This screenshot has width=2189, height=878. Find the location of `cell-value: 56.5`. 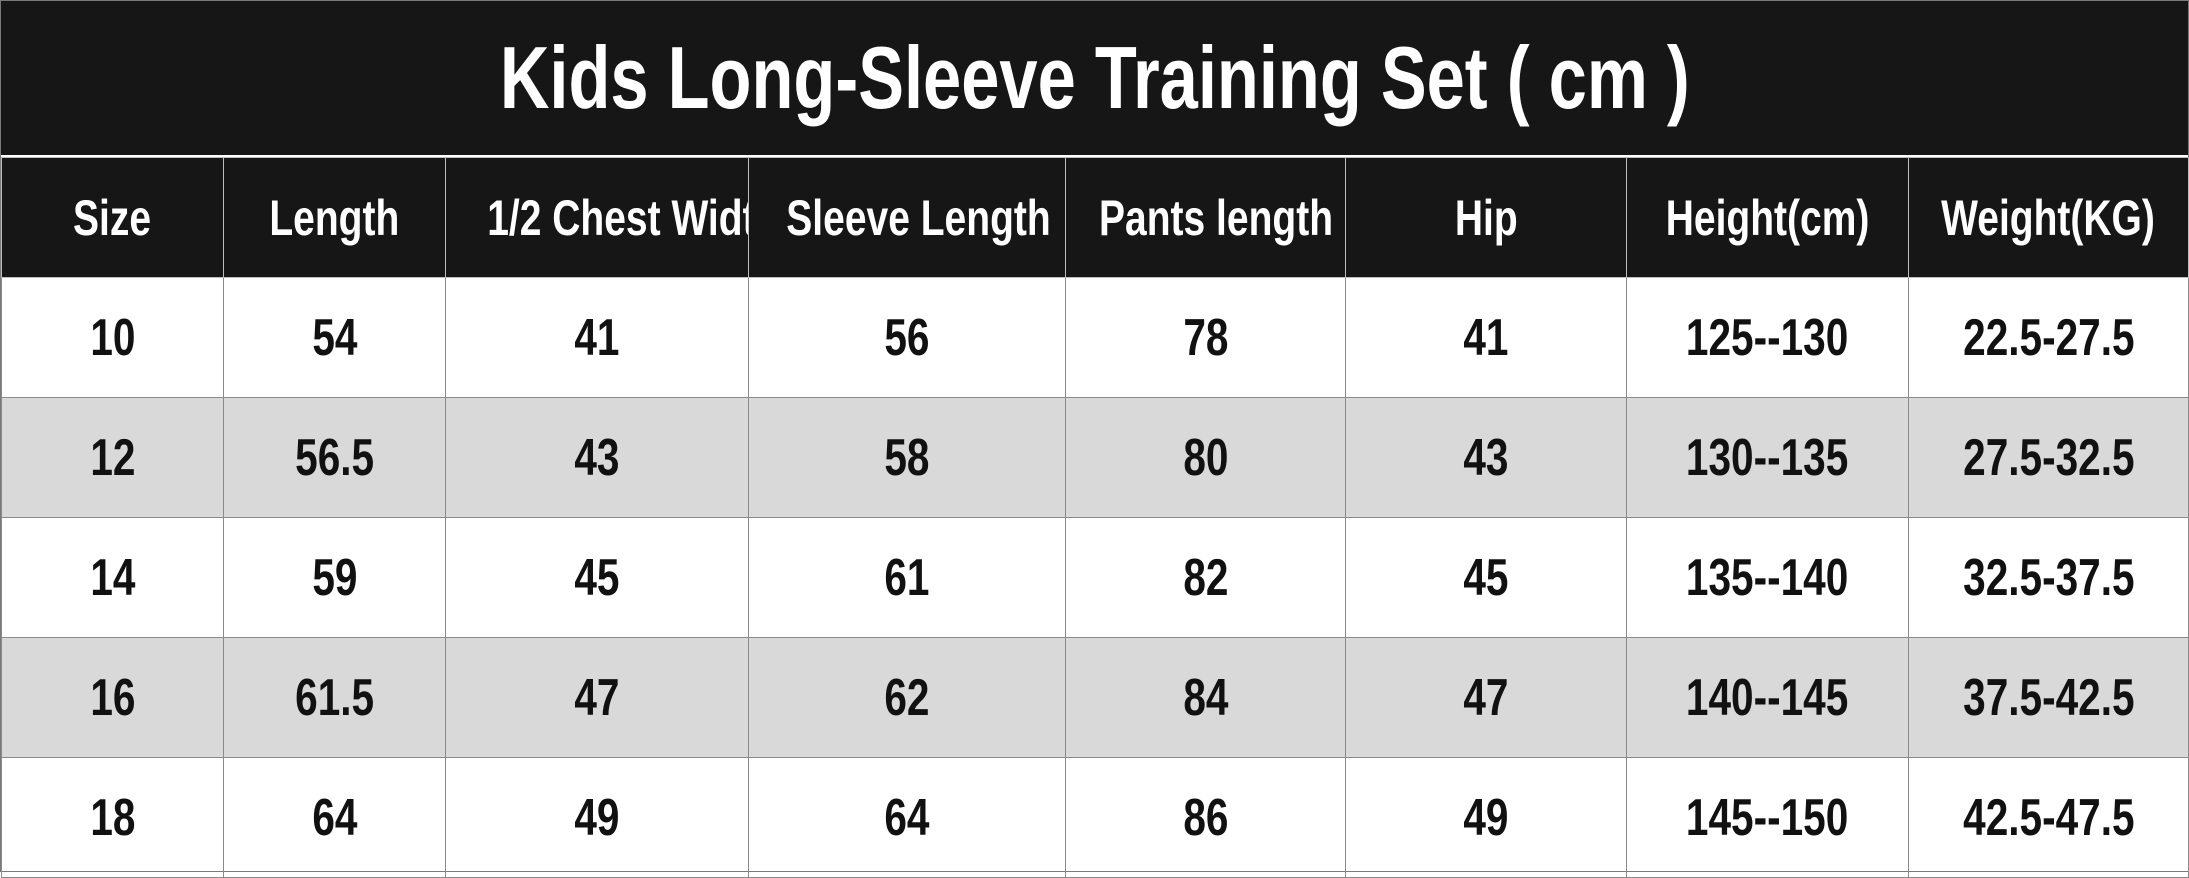

cell-value: 56.5 is located at coordinates (334, 457).